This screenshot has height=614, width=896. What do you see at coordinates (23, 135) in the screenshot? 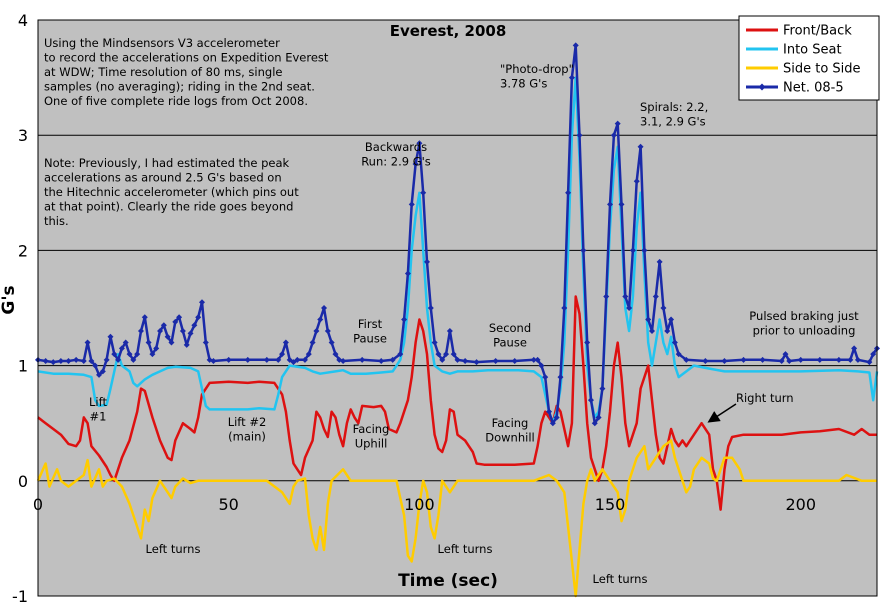
I see `y-tick-label: 3` at bounding box center [23, 135].